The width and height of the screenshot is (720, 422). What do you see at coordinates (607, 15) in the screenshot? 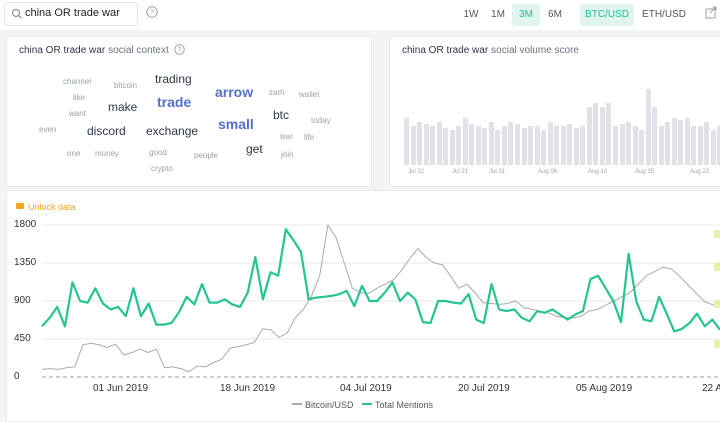
I see `pair-btc-usd-button: BTC/USD` at bounding box center [607, 15].